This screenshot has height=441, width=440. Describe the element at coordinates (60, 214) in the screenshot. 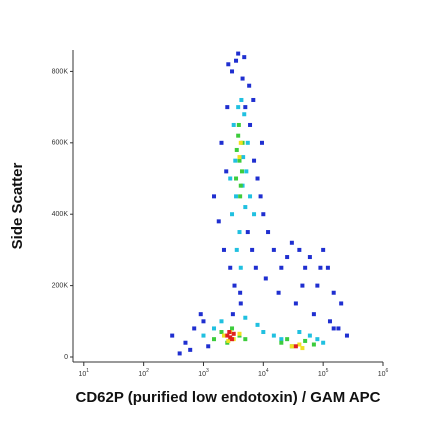

I see `y-tick-label: 400K` at that location.